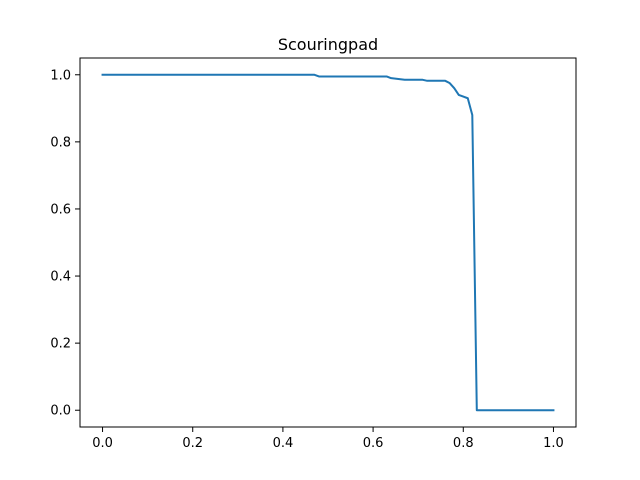  I want to click on y-tick-label: 0.6, so click(60, 209).